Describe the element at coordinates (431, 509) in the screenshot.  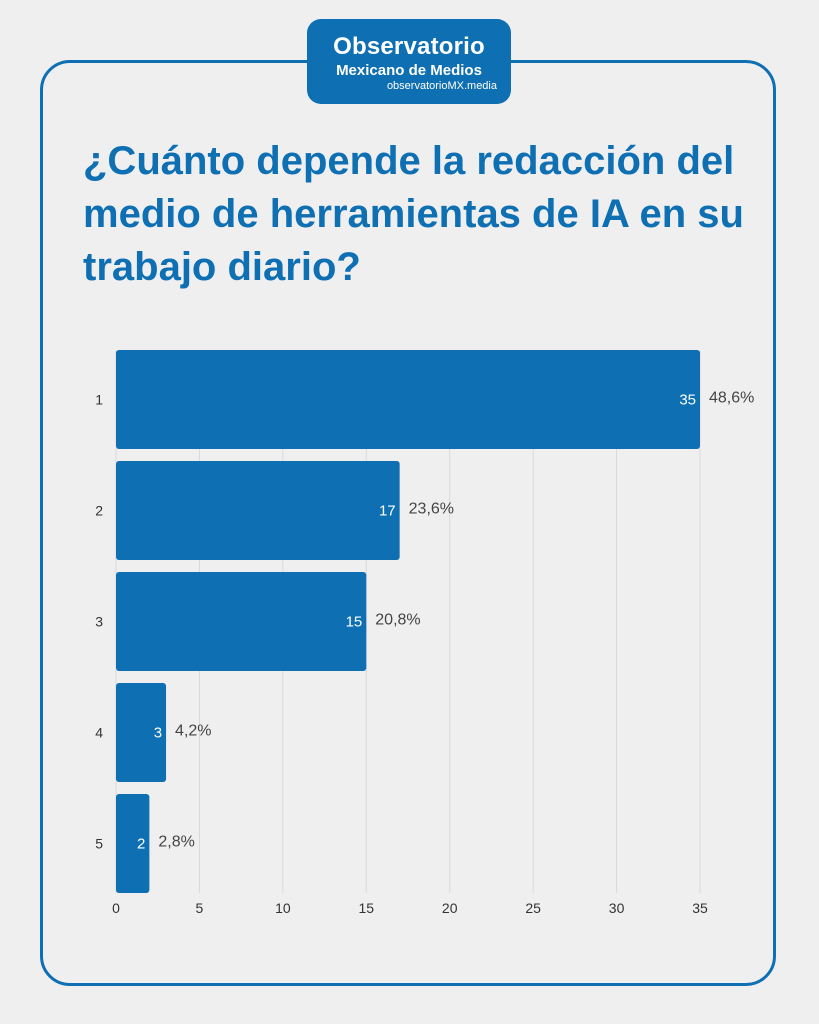
I see `bar-percent-label: 23,6%` at that location.